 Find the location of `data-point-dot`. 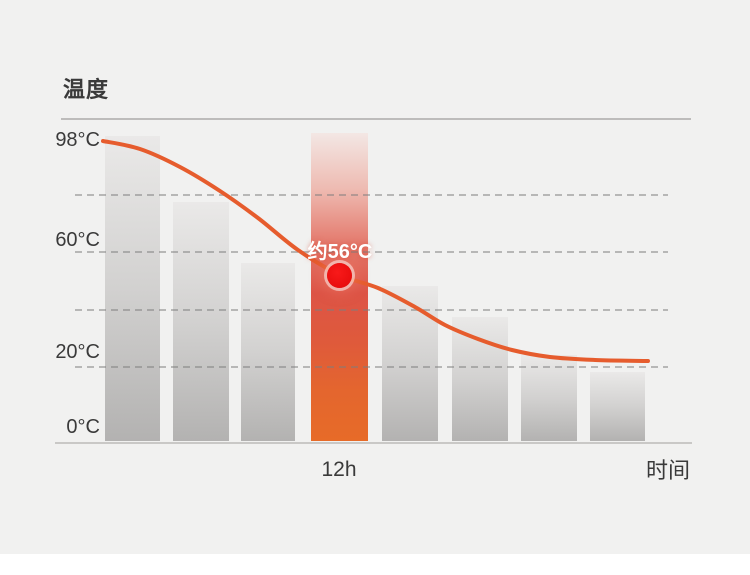

data-point-dot is located at coordinates (339, 275).